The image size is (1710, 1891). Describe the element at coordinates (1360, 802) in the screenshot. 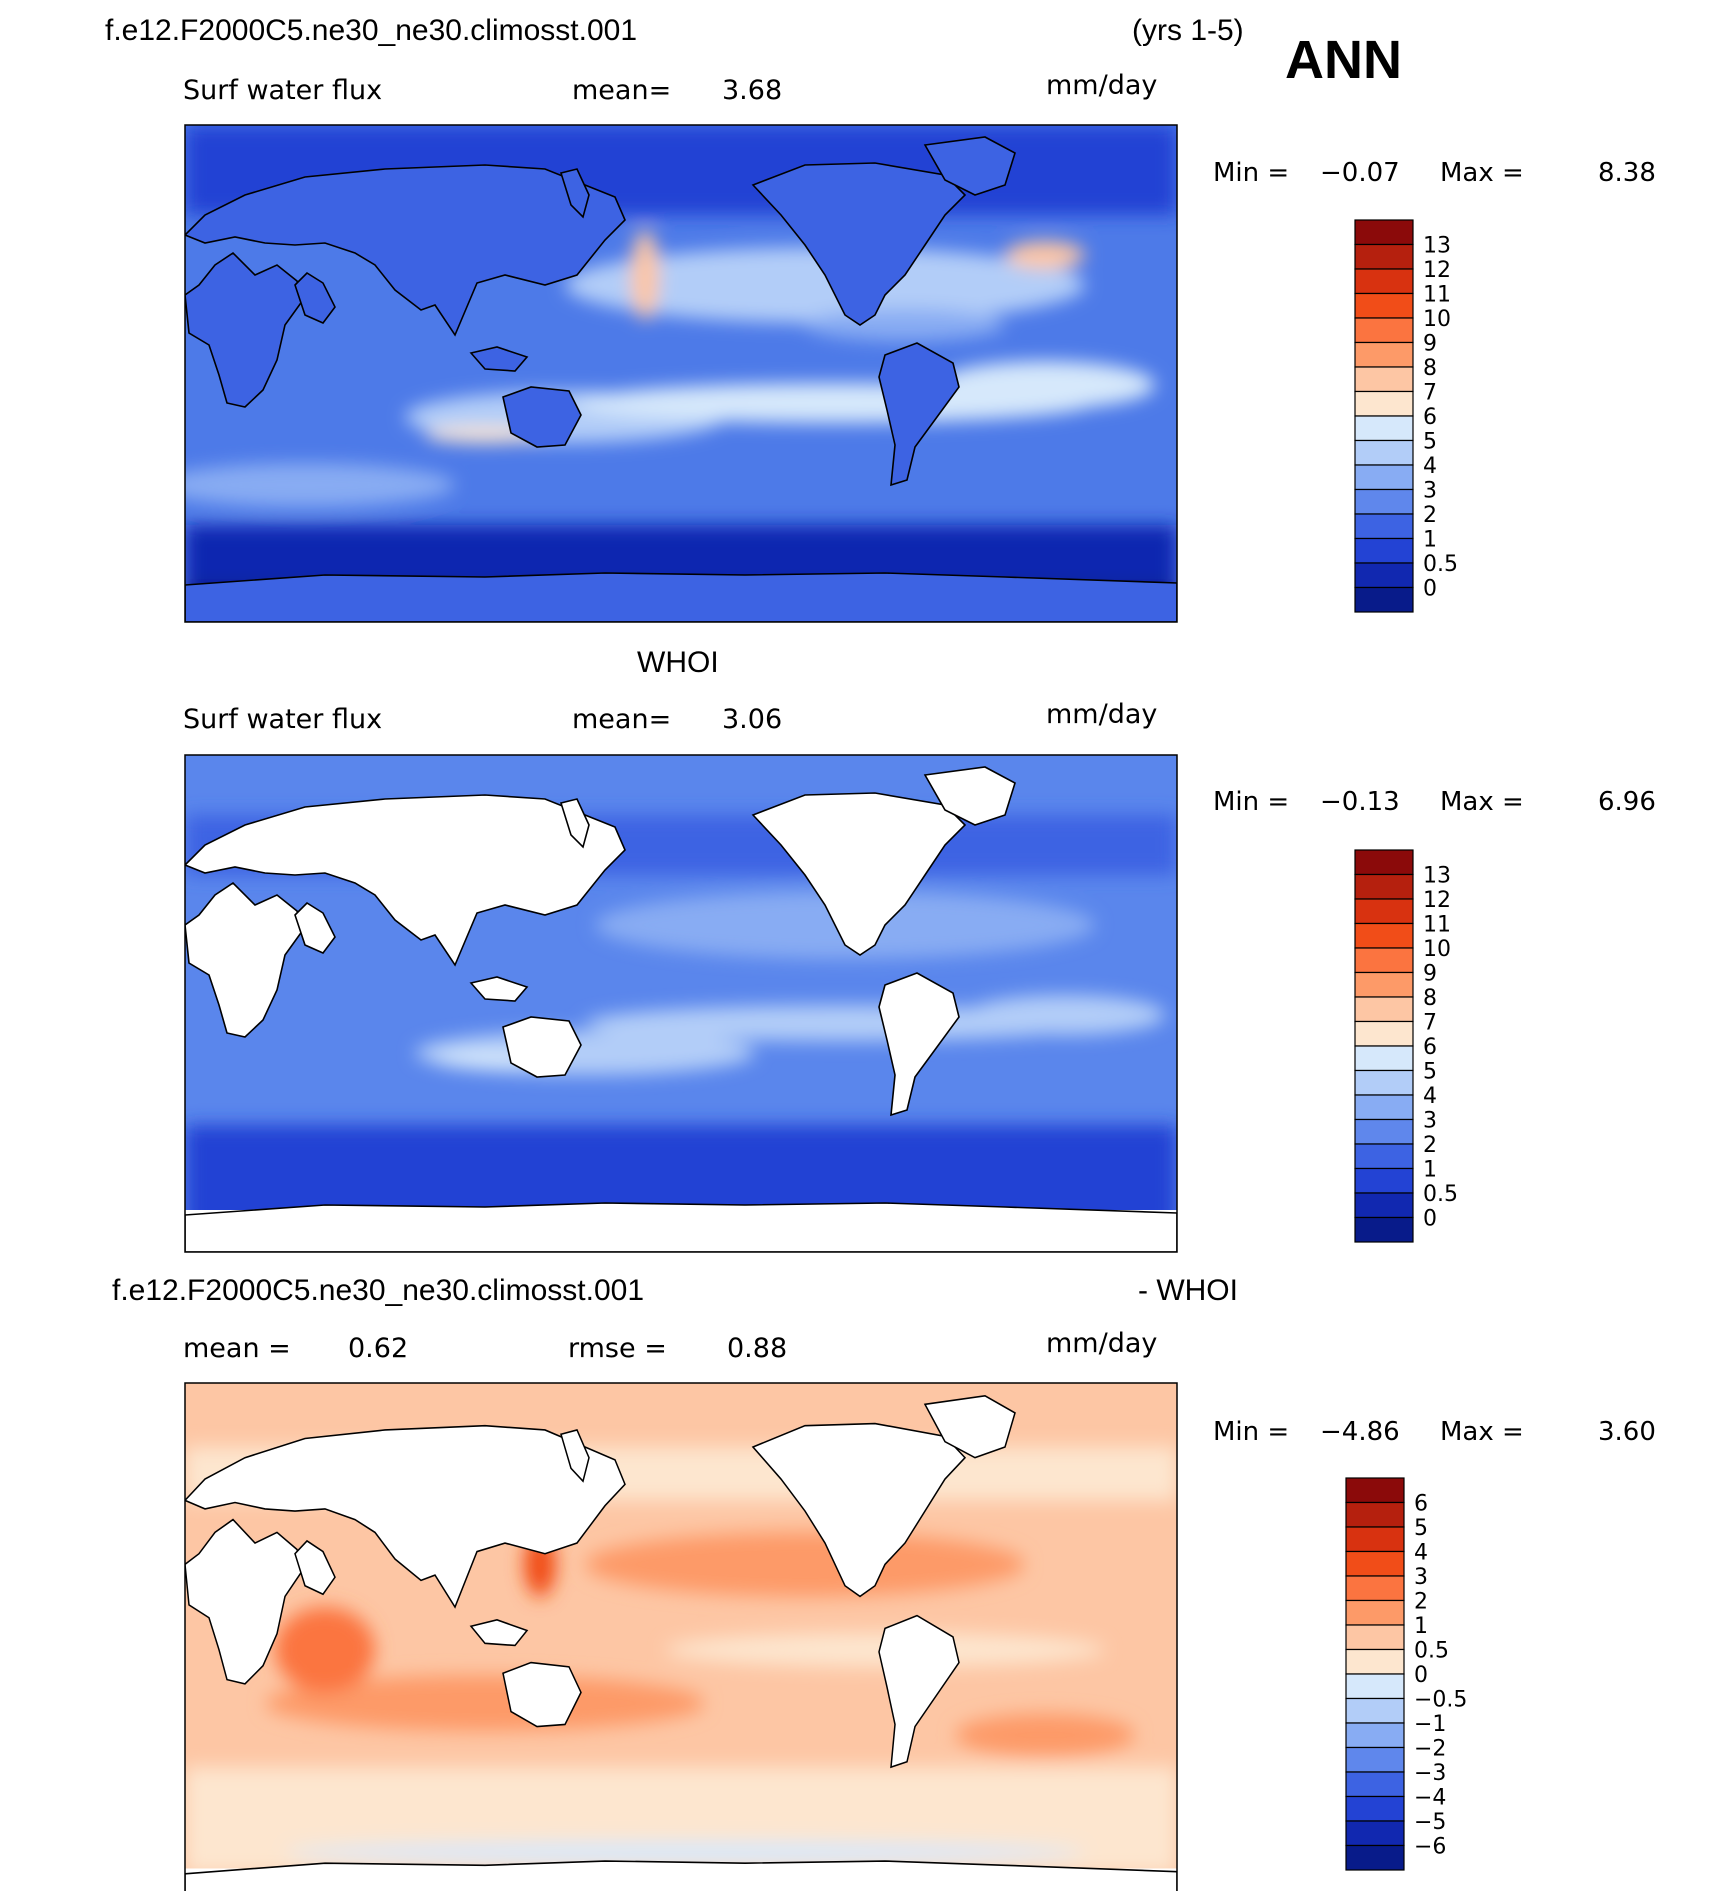

I see `panel-min-value: −0.13` at that location.